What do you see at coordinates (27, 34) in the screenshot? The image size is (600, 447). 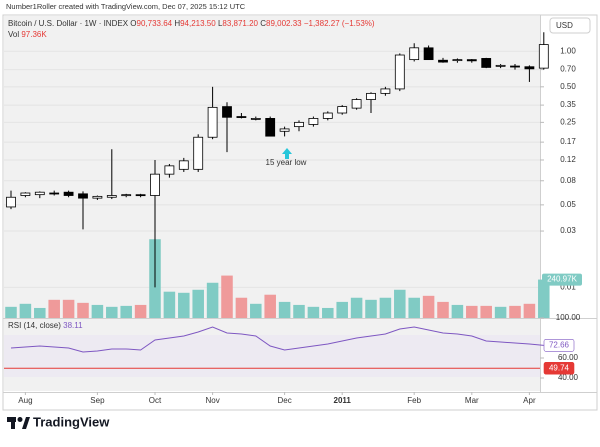 I see `volume-legend: Vol 97.36K` at bounding box center [27, 34].